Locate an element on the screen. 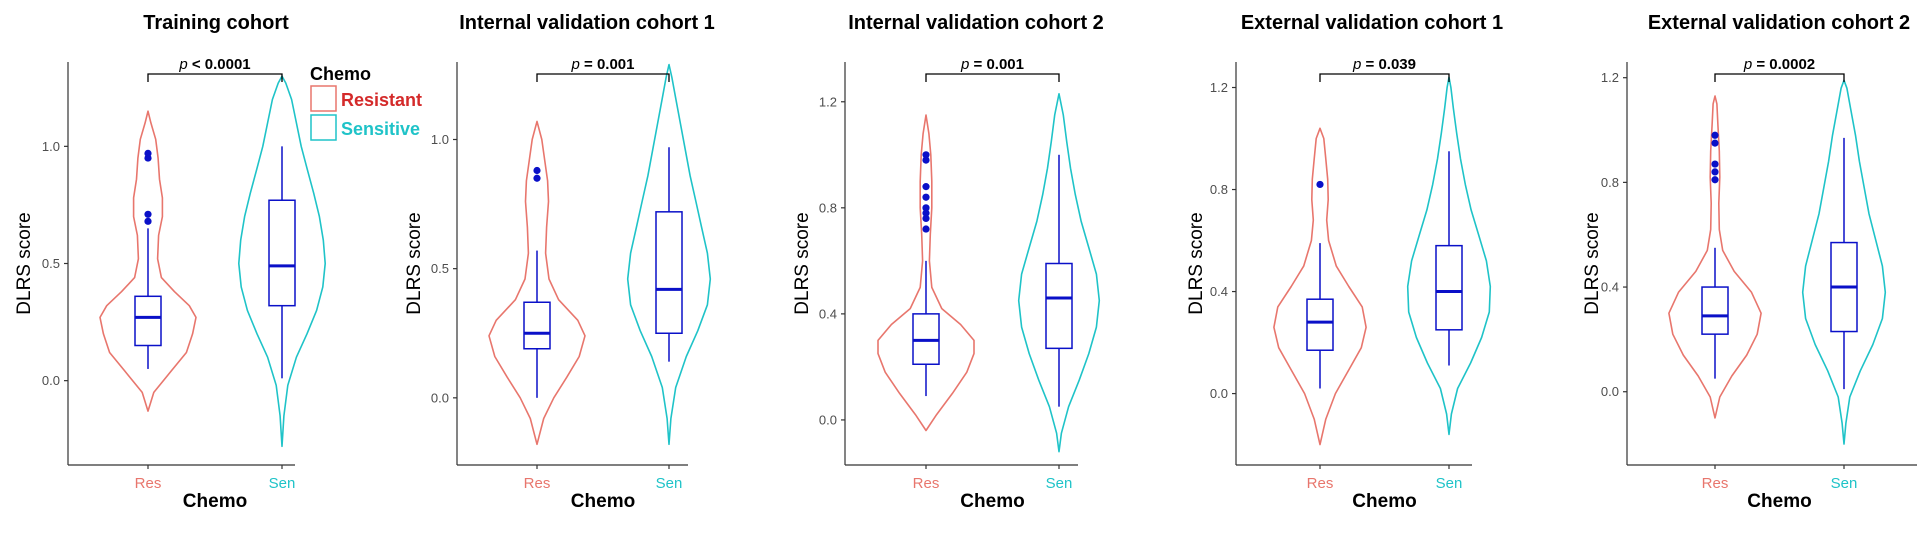 This screenshot has height=534, width=1920. panel-title: Internal validation cohort 1 is located at coordinates (587, 23).